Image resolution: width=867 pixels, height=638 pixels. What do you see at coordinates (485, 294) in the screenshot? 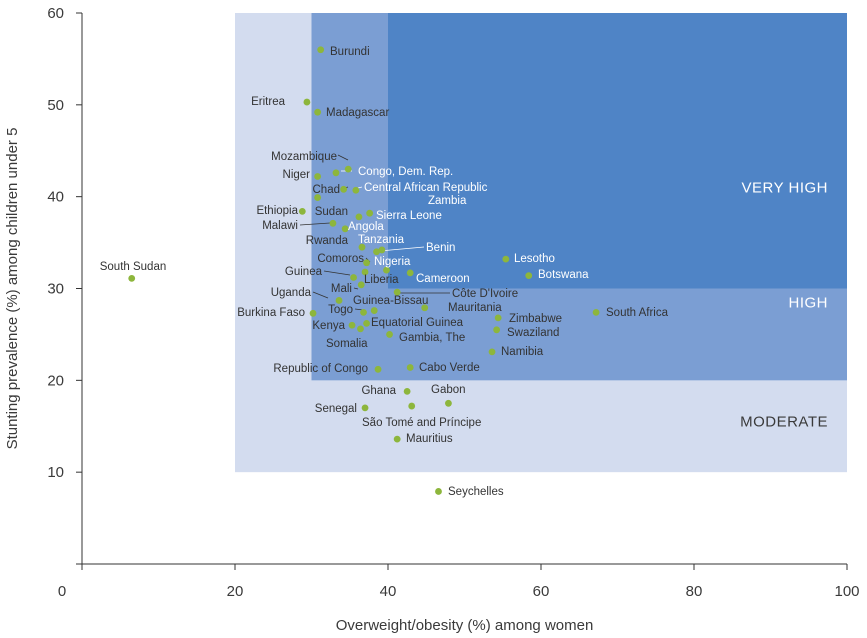
I see `point-label-cote-d-ivoire: Côte D'Ivoire` at bounding box center [485, 294].